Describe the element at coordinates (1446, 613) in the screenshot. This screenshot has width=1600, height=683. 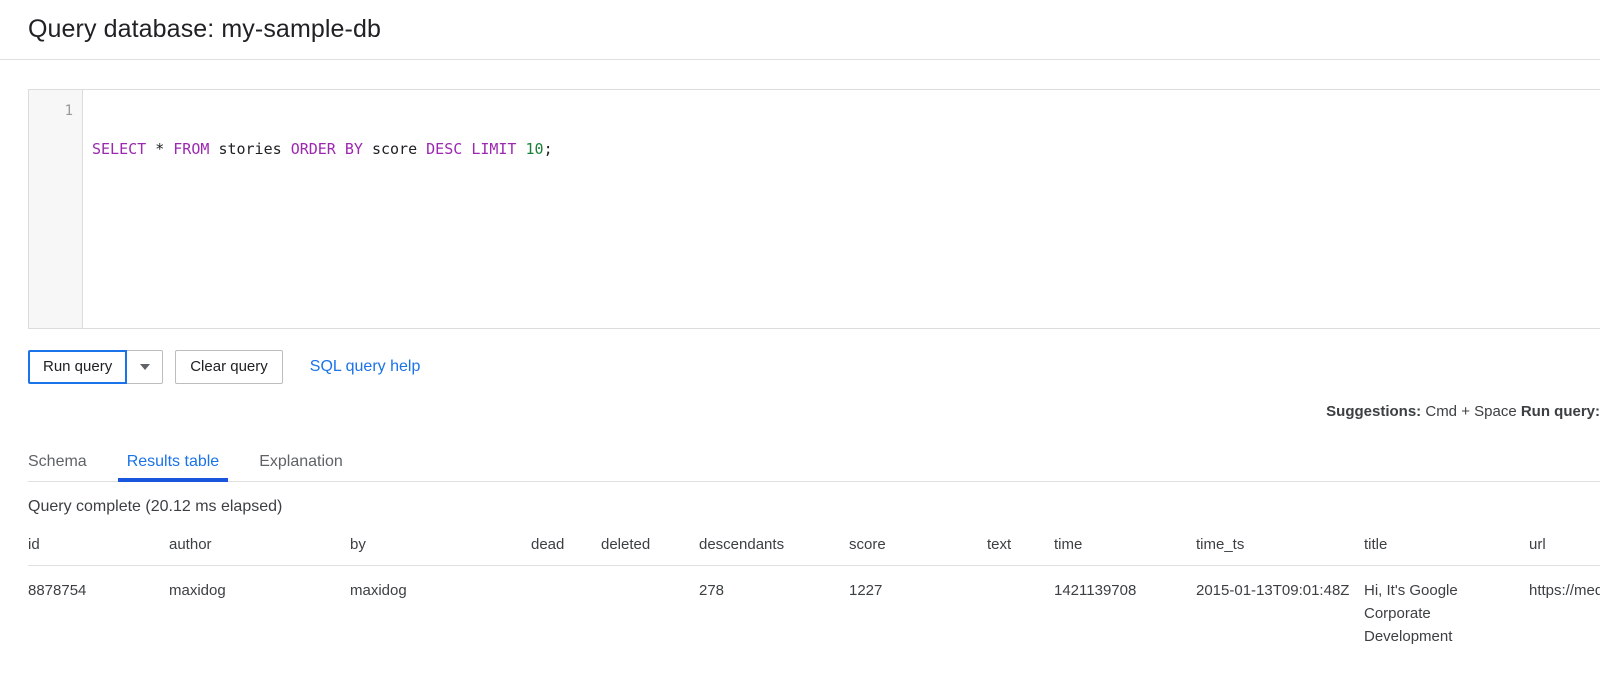
I see `cell-title: Hi, It's Google Corporate Development` at that location.